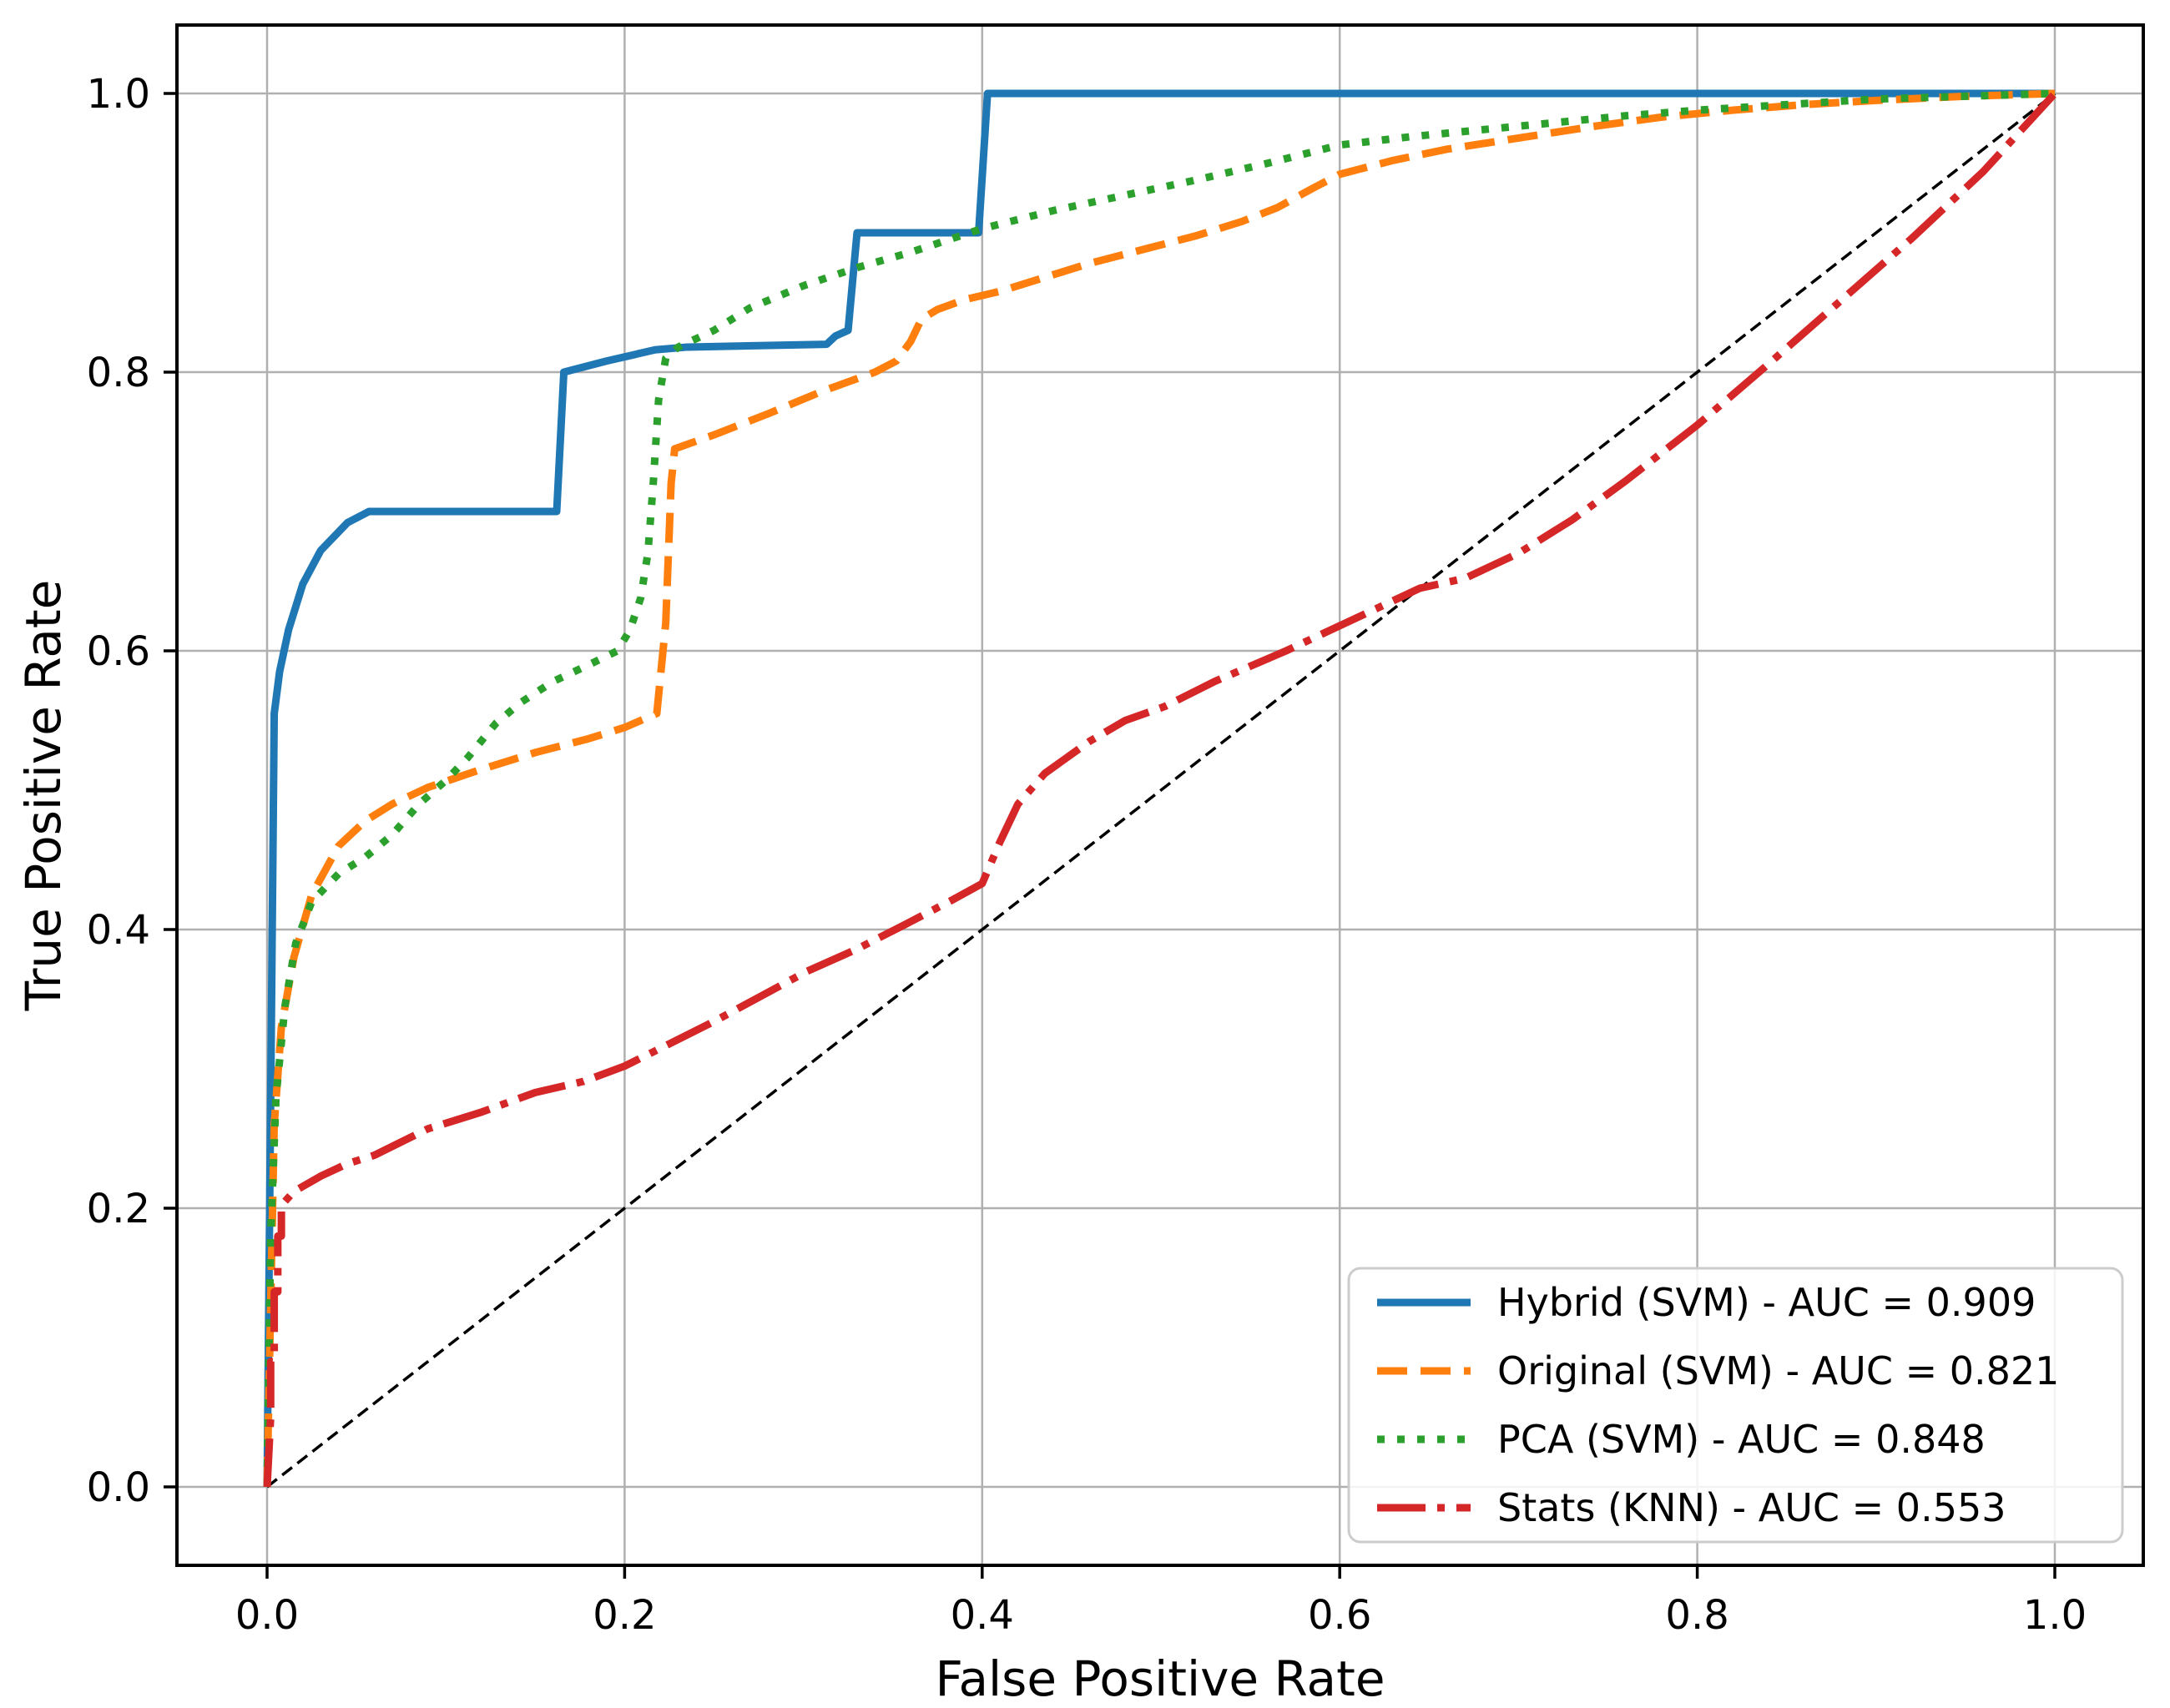 The height and width of the screenshot is (1708, 2170). What do you see at coordinates (1696, 1615) in the screenshot?
I see `x-tick-label: 0.8` at bounding box center [1696, 1615].